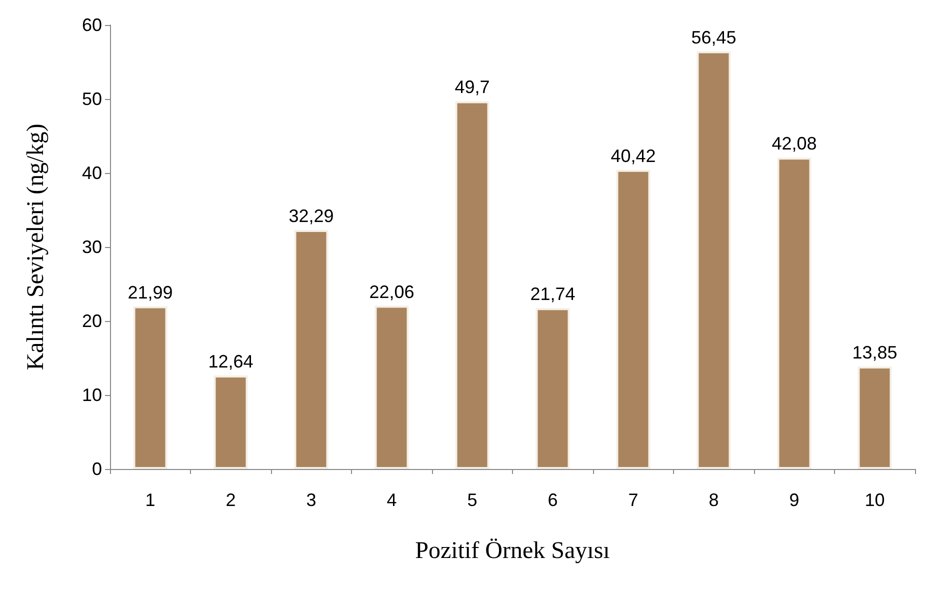 The height and width of the screenshot is (589, 935). I want to click on x-tick-label: 7, so click(633, 500).